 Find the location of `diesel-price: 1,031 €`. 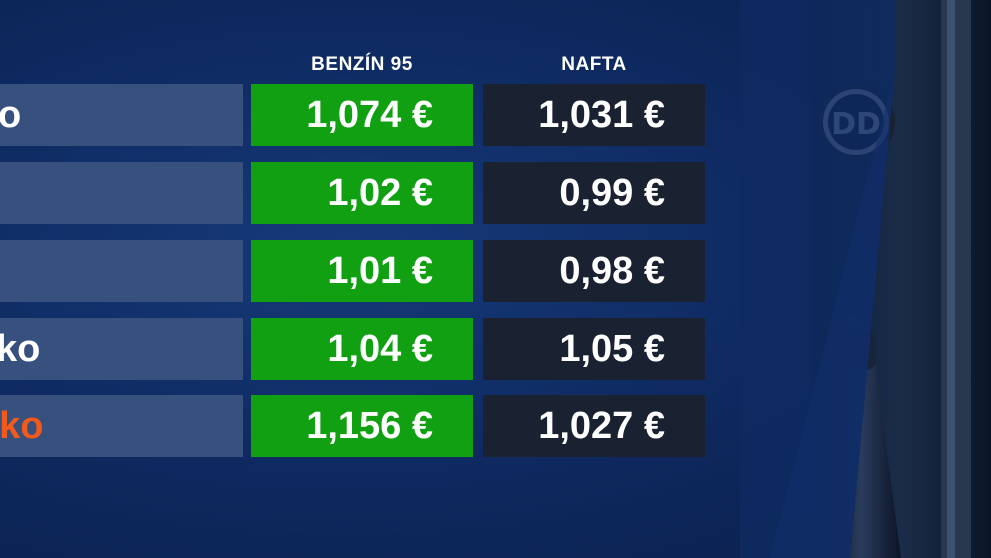

diesel-price: 1,031 € is located at coordinates (594, 115).